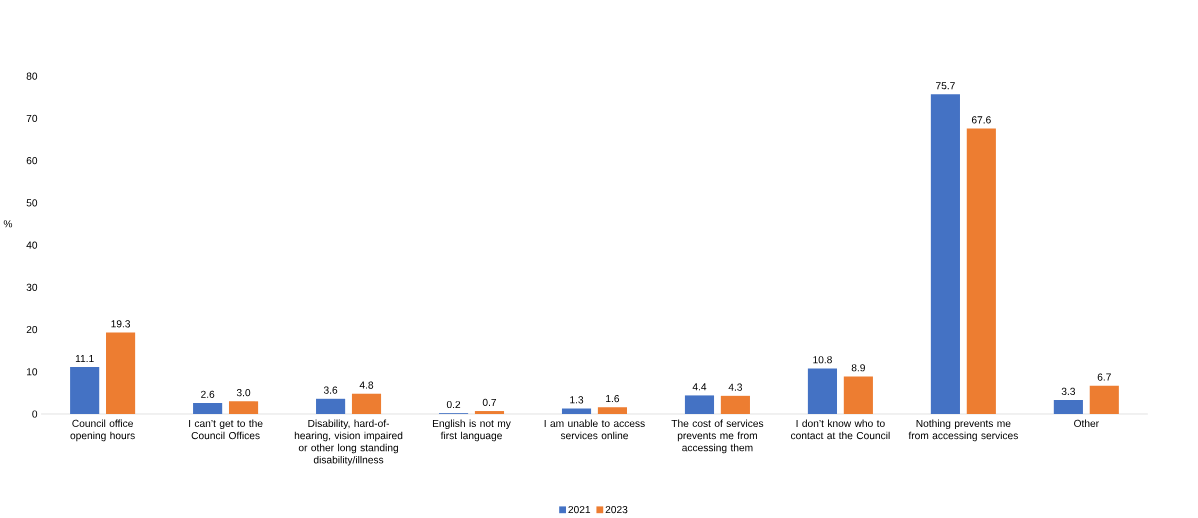  What do you see at coordinates (613, 398) in the screenshot?
I see `data-label: 1.6` at bounding box center [613, 398].